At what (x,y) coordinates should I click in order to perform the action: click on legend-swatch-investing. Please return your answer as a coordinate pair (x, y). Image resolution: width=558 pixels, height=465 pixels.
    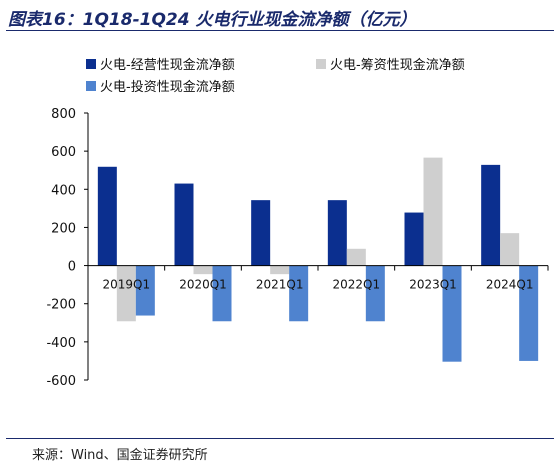
    Looking at the image, I should click on (91, 85).